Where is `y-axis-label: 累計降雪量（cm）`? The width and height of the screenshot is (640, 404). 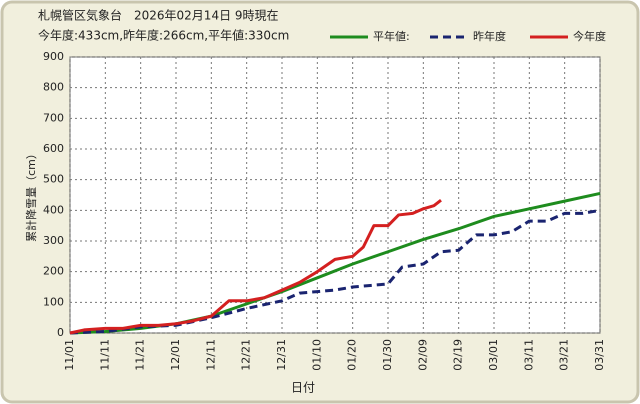 y-axis-label: 累計降雪量（cm） is located at coordinates (31, 195).